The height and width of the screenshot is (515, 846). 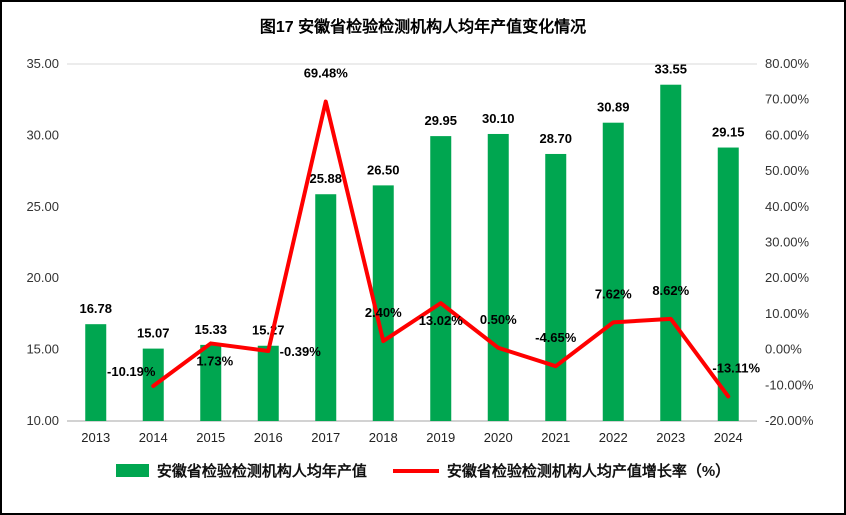 What do you see at coordinates (268, 437) in the screenshot?
I see `x-axis-tick: 2016` at bounding box center [268, 437].